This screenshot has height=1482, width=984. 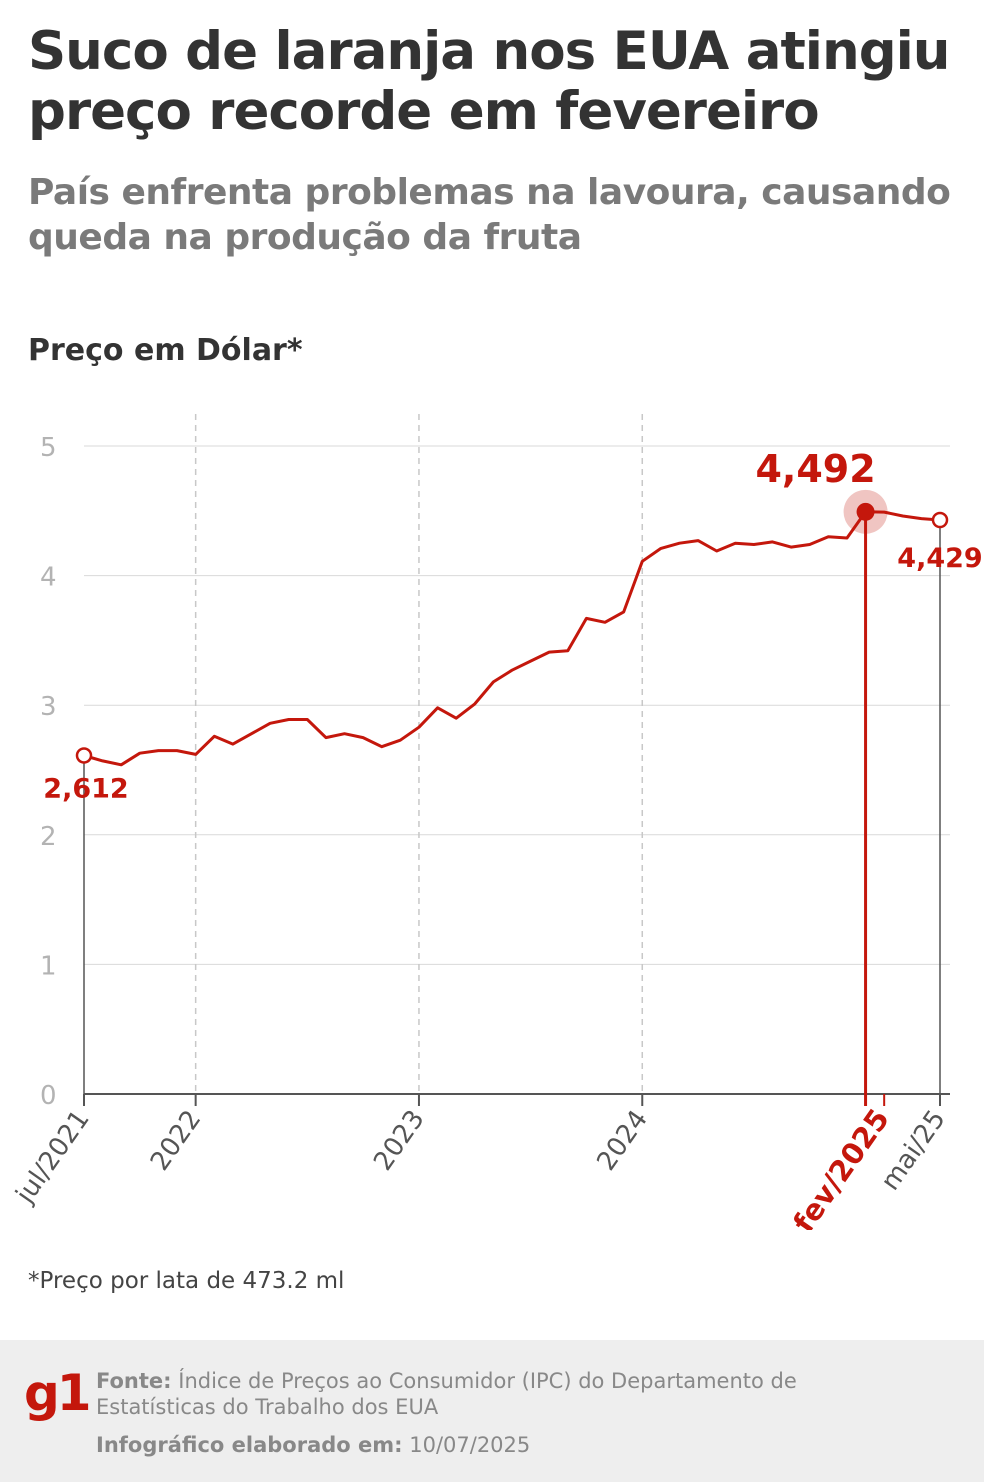 What do you see at coordinates (470, 1445) in the screenshot?
I see `made-date: 10/07/2025` at bounding box center [470, 1445].